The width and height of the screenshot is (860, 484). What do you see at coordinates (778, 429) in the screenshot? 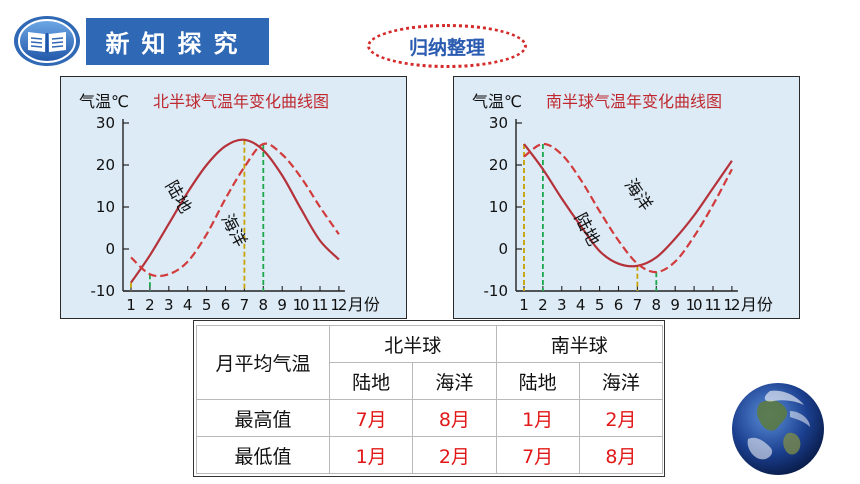
I see `earth-globe-image` at bounding box center [778, 429].